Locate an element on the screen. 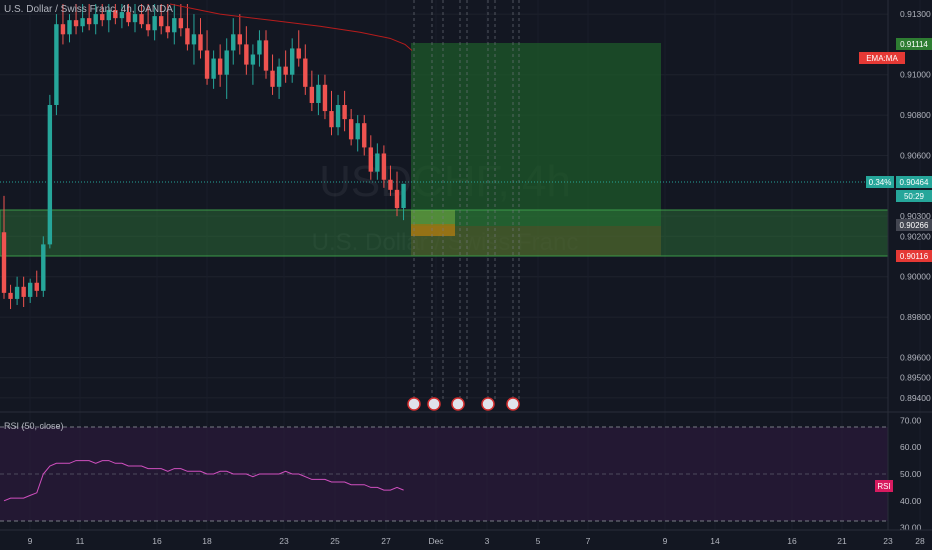 Image resolution: width=932 pixels, height=550 pixels. rsi-title: RSI (50, close) is located at coordinates (34, 426).